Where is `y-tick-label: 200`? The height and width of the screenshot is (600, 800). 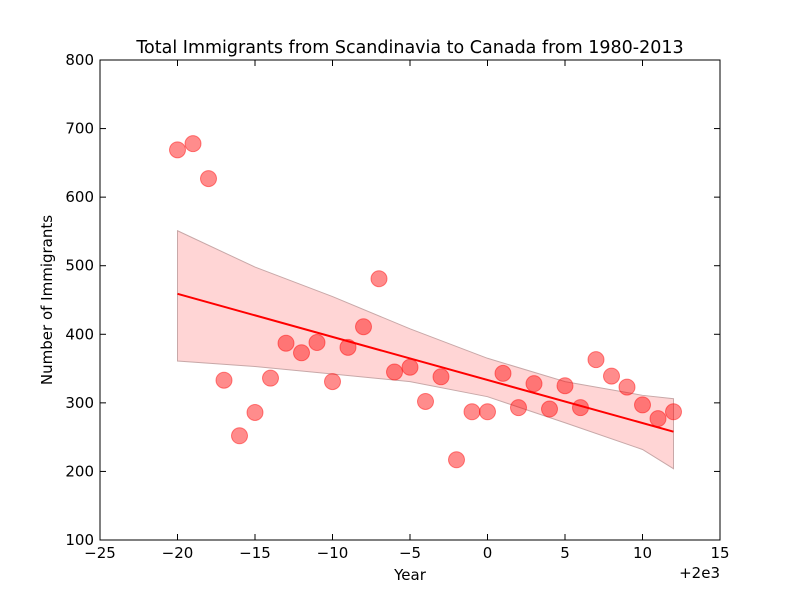
y-tick-label: 200 is located at coordinates (79, 471).